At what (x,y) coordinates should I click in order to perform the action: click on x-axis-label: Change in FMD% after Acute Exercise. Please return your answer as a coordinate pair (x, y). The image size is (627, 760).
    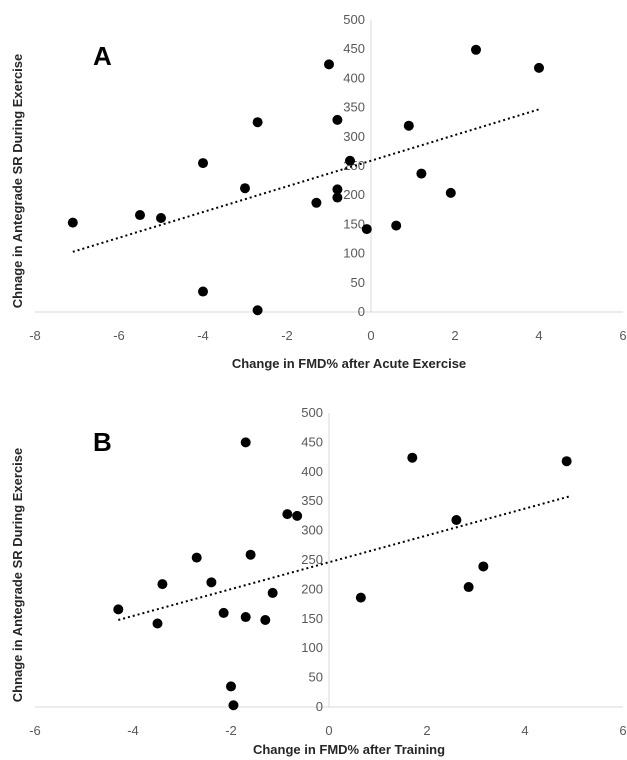
    Looking at the image, I should click on (349, 363).